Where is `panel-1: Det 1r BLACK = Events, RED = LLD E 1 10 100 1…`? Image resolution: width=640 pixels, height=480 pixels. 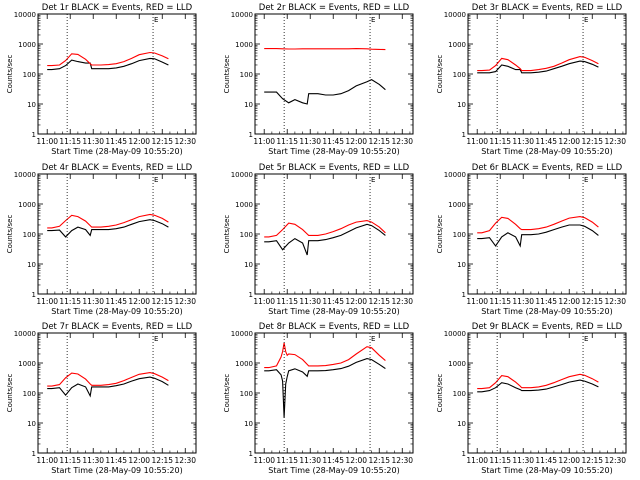 panel-1: Det 1r BLACK = Events, RED = LLD E 1 10 100 1… is located at coordinates (101, 79).